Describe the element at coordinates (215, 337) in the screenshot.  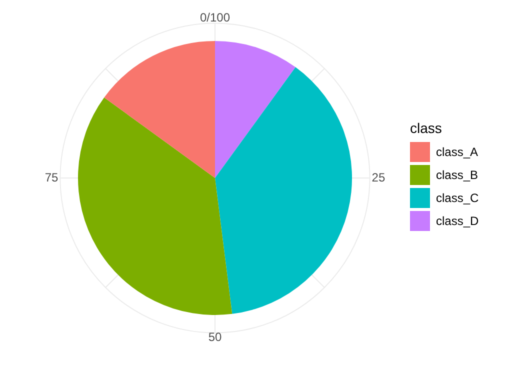
I see `text: 50` at that location.